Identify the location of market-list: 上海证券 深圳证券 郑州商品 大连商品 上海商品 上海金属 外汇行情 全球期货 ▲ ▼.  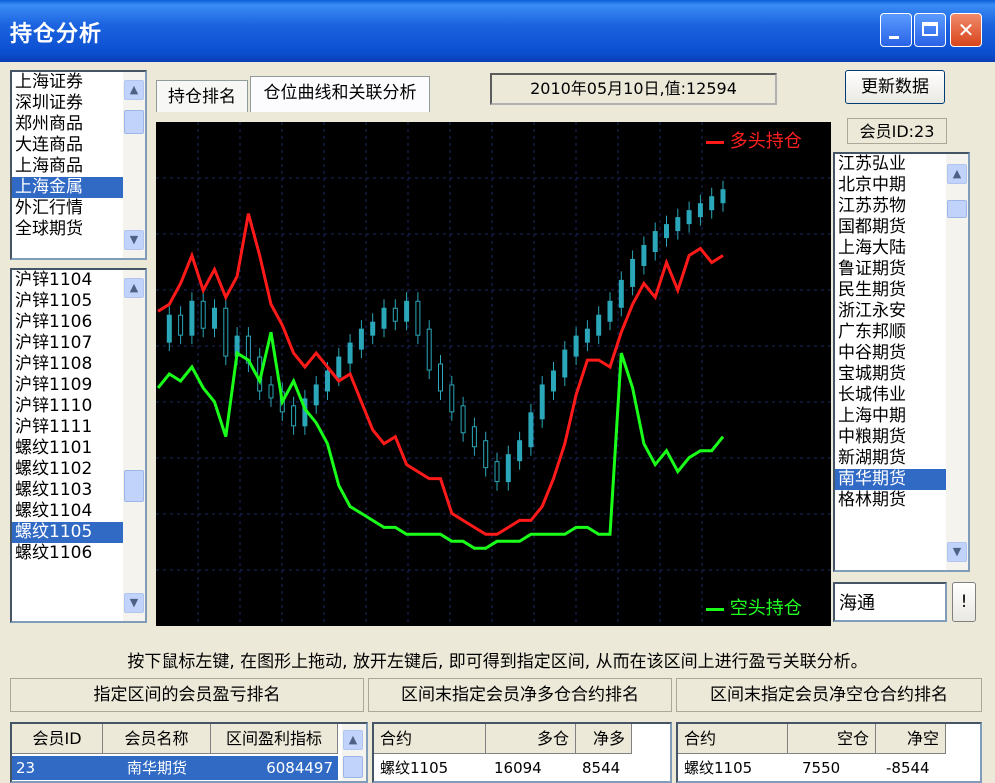
(78, 165).